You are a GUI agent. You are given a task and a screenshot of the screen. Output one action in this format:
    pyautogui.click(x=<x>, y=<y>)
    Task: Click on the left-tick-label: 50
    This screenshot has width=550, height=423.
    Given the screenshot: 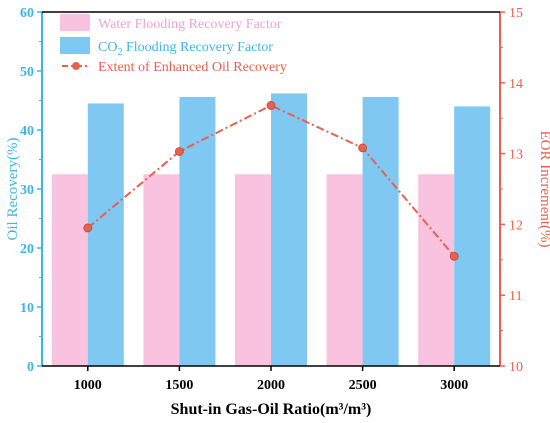 What is the action you would take?
    pyautogui.click(x=27, y=72)
    